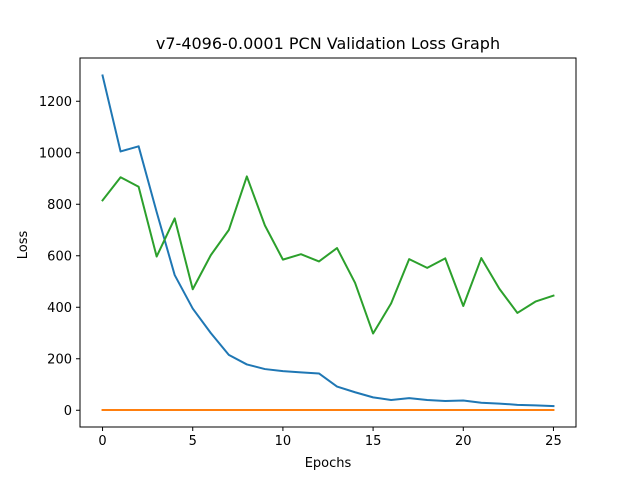 The width and height of the screenshot is (640, 484). What do you see at coordinates (330, 438) in the screenshot?
I see `x-axis: 0 5 10 15 20 25` at bounding box center [330, 438].